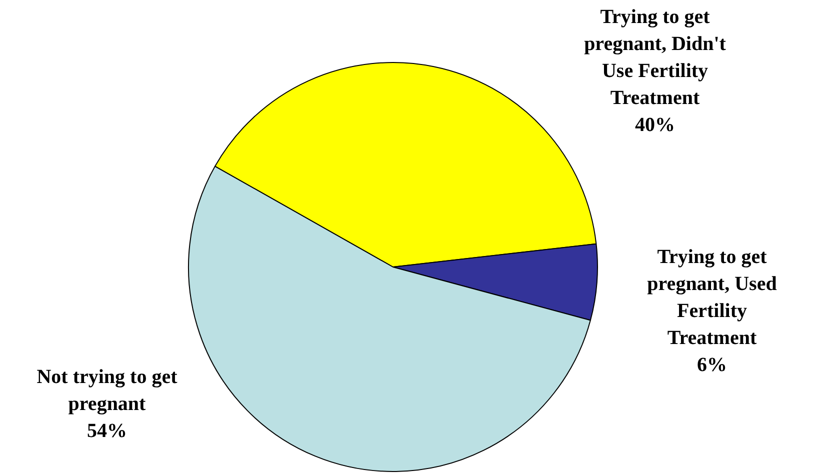 This screenshot has height=473, width=821. I want to click on data-label: 6%, so click(712, 365).